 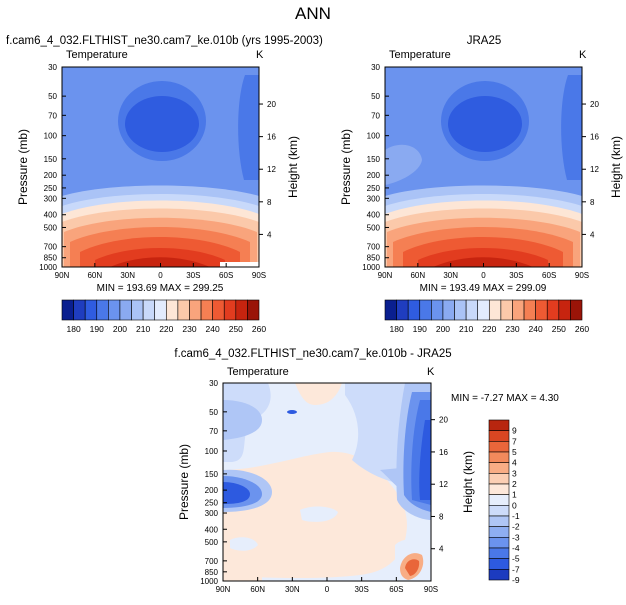 What do you see at coordinates (516, 559) in the screenshot?
I see `colorbar-label: -5` at bounding box center [516, 559].